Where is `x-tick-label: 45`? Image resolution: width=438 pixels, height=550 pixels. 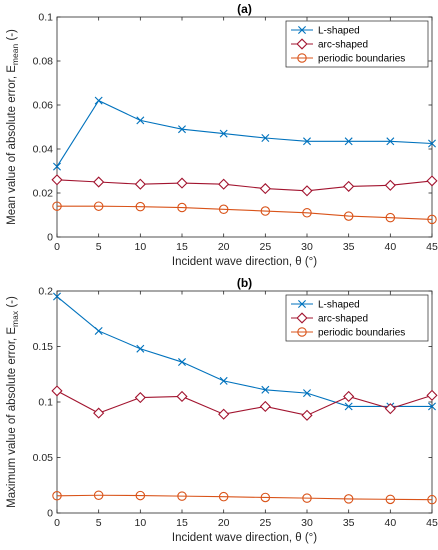
x-tick-label: 45 is located at coordinates (432, 523).